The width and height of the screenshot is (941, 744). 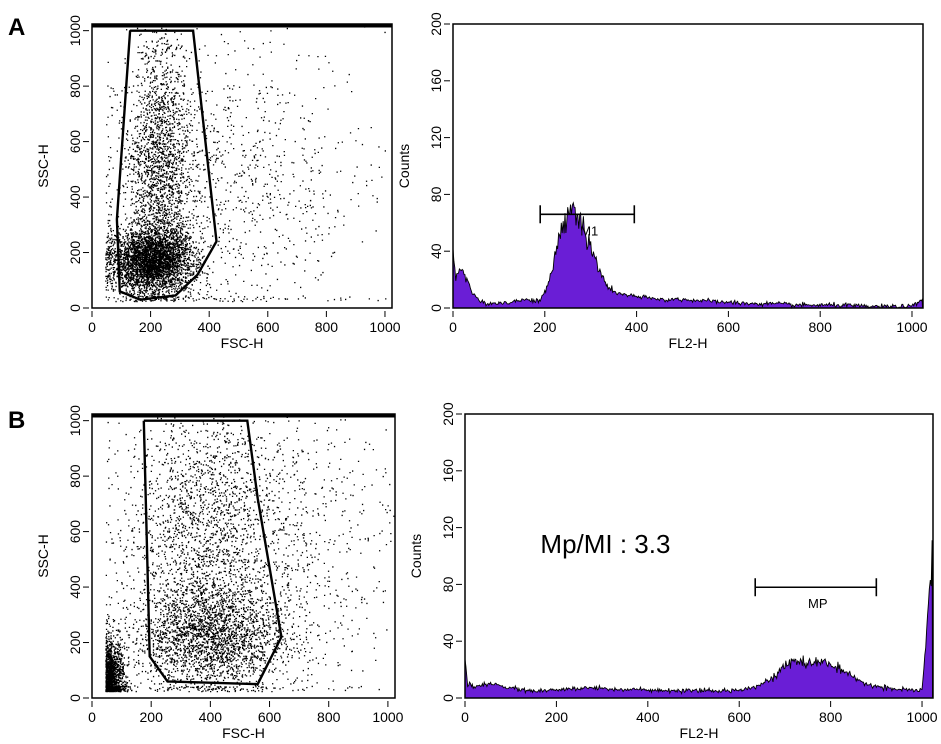 What do you see at coordinates (16, 27) in the screenshot?
I see `panel-label-a: A` at bounding box center [16, 27].